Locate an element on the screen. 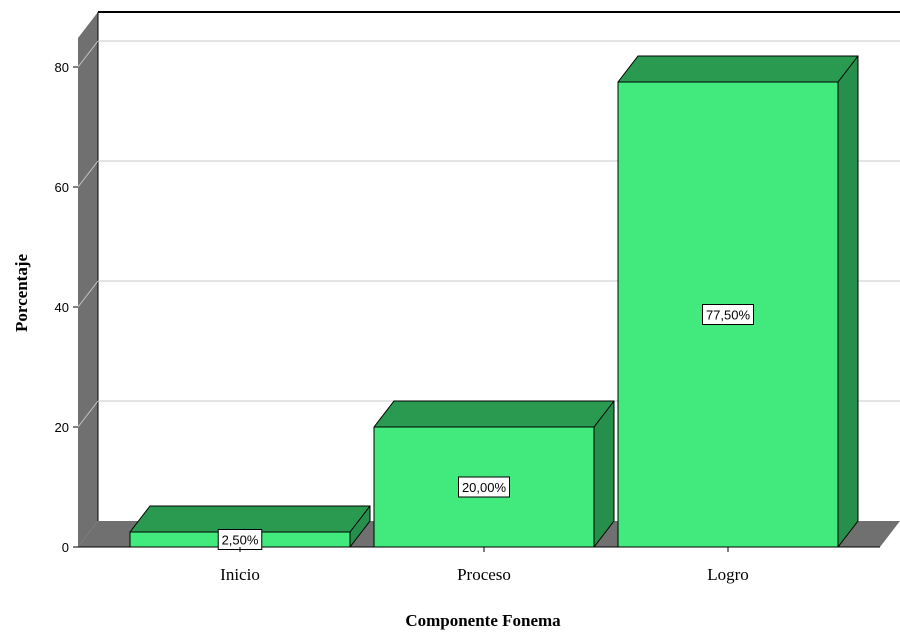  x-axis-ticks: Inicio Proceso Logro is located at coordinates (484, 565).